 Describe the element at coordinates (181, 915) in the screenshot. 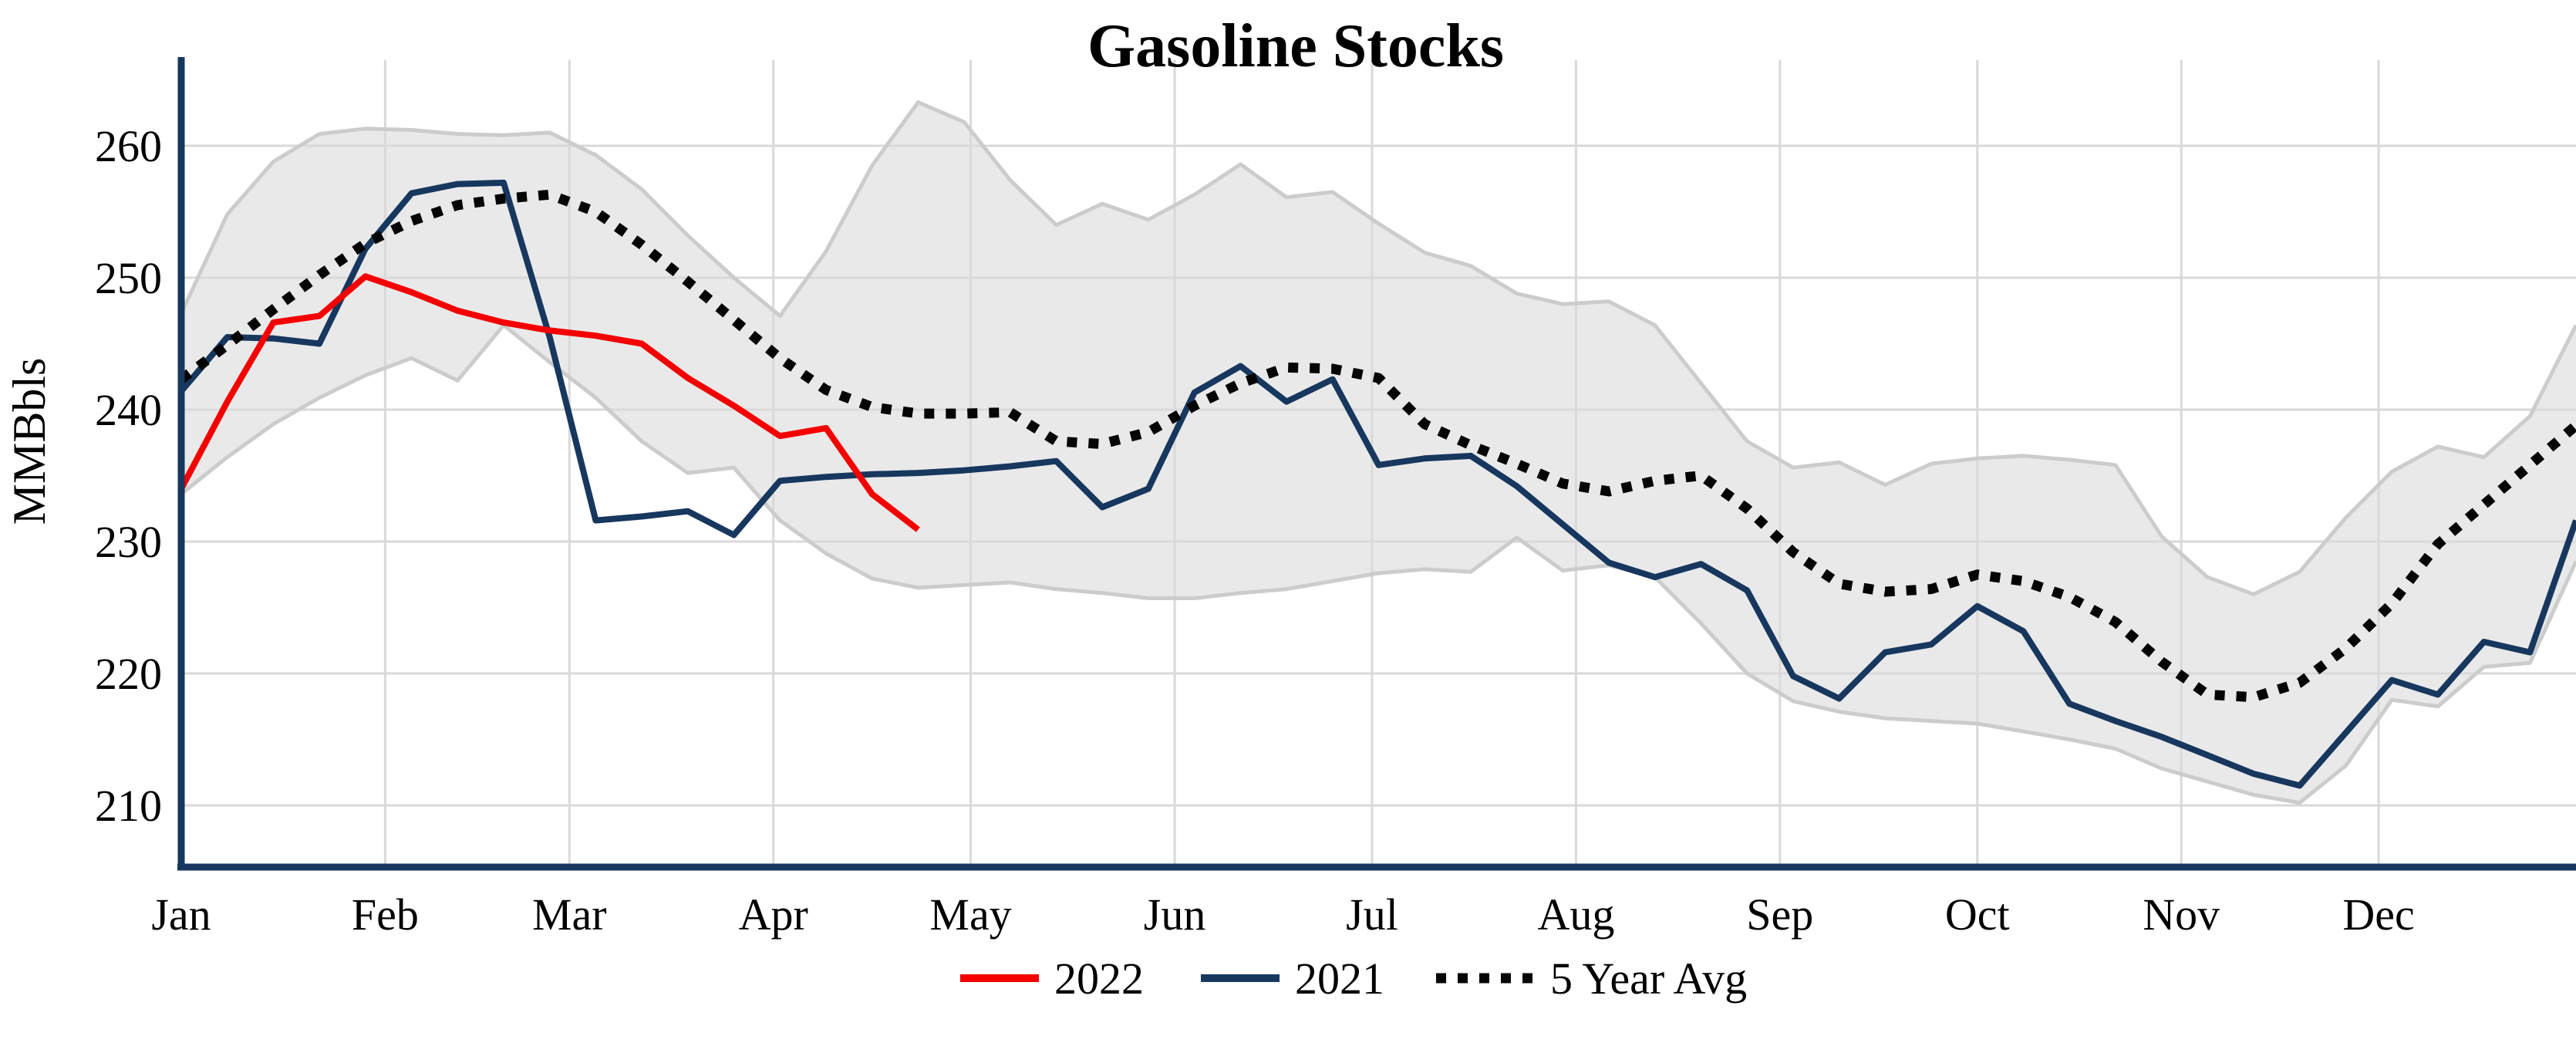

I see `x-tick-label-Jan: Jan` at that location.